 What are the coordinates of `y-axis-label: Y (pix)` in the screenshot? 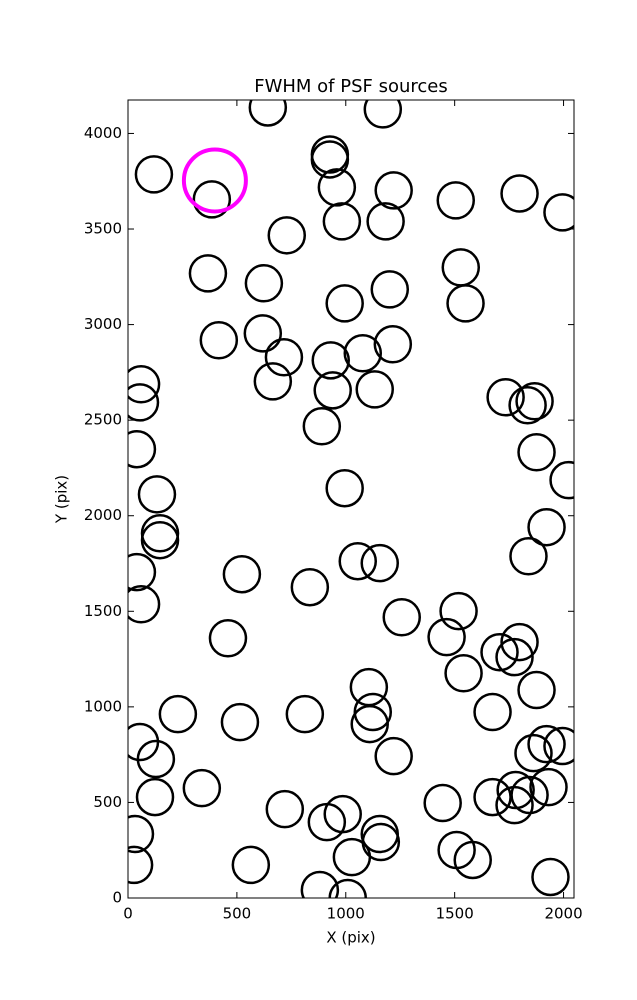 It's located at (62, 499).